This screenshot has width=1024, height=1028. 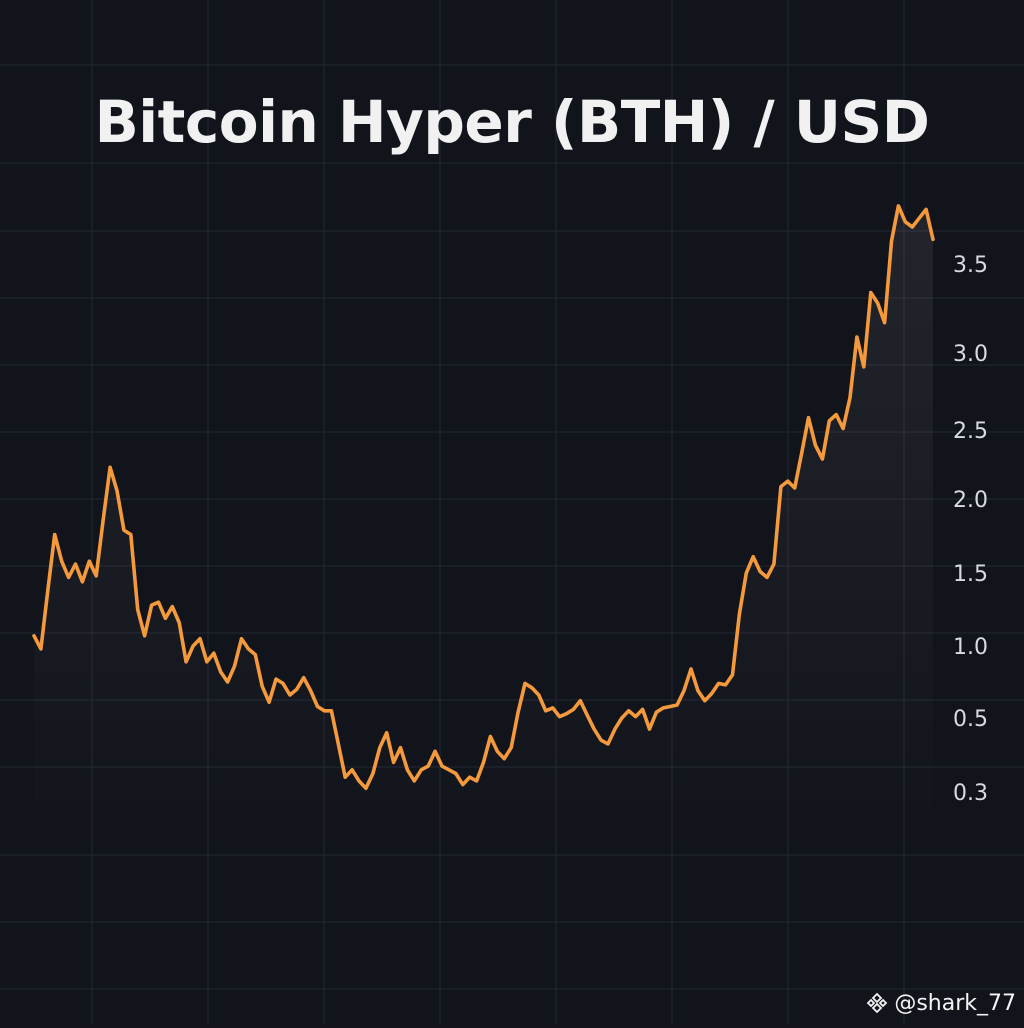 What do you see at coordinates (970, 574) in the screenshot?
I see `y-tick-label: 1.5` at bounding box center [970, 574].